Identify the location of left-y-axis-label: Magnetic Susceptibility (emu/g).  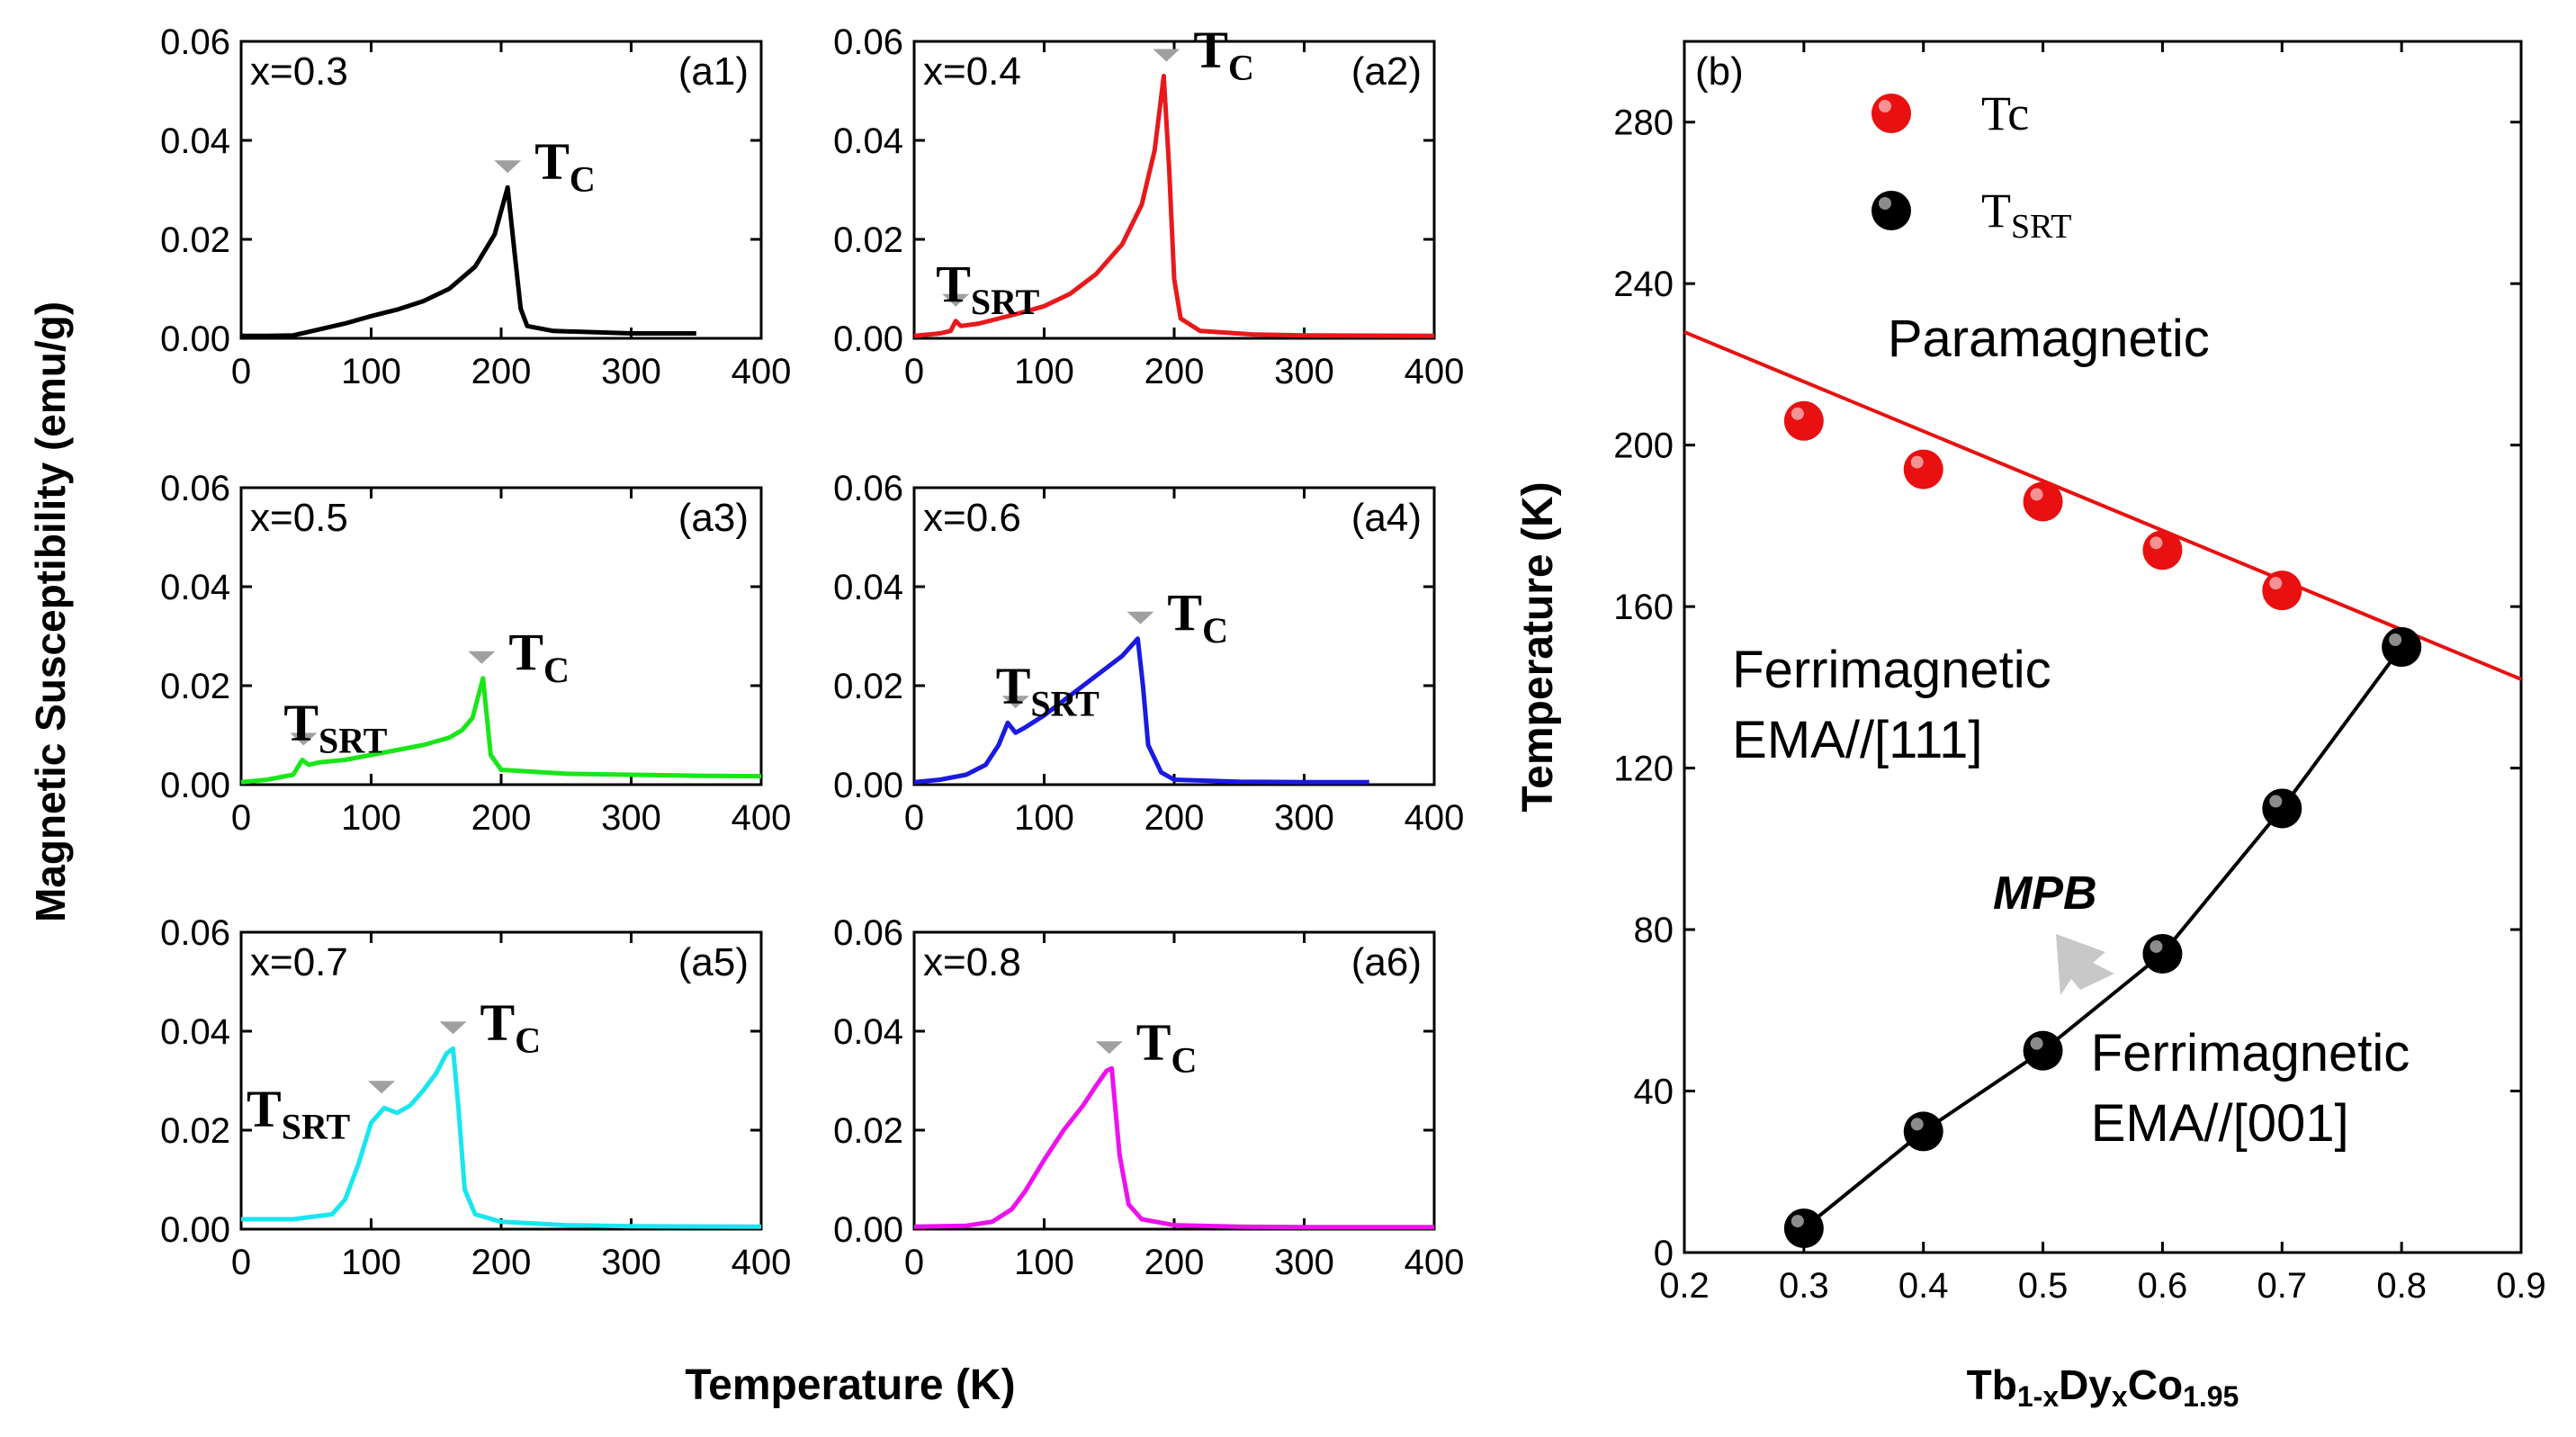
(51, 612).